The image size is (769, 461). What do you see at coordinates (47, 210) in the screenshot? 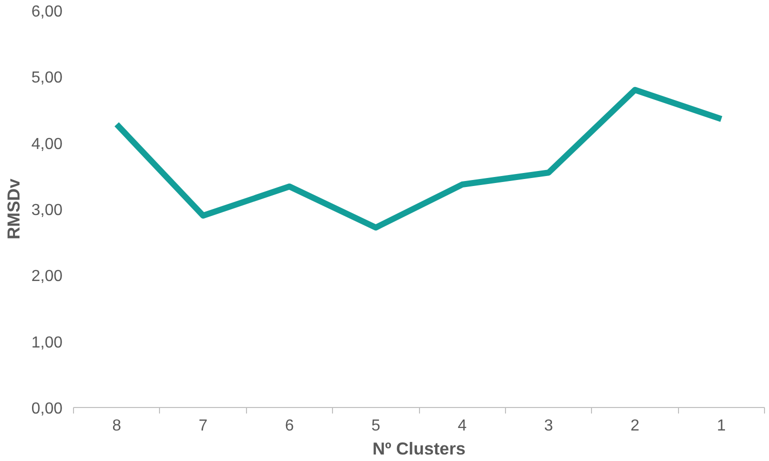
I see `y-tick-label: 3,00` at bounding box center [47, 210].